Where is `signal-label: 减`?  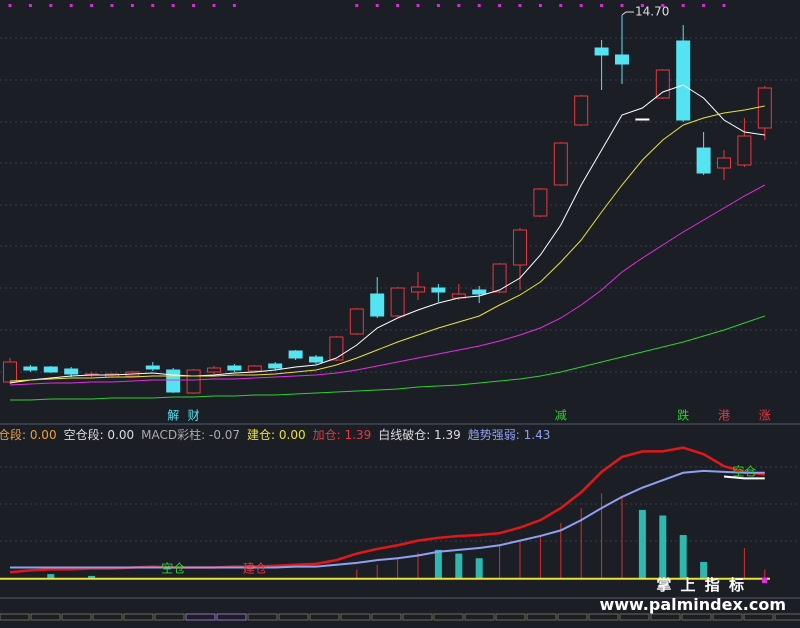 signal-label: 减 is located at coordinates (561, 416).